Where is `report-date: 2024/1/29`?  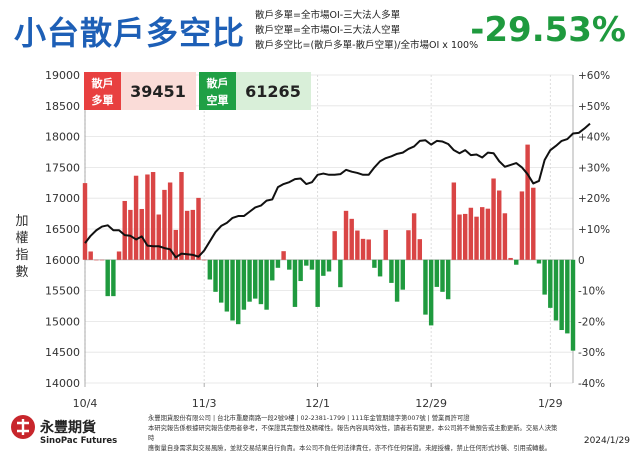 report-date: 2024/1/29 is located at coordinates (606, 441).